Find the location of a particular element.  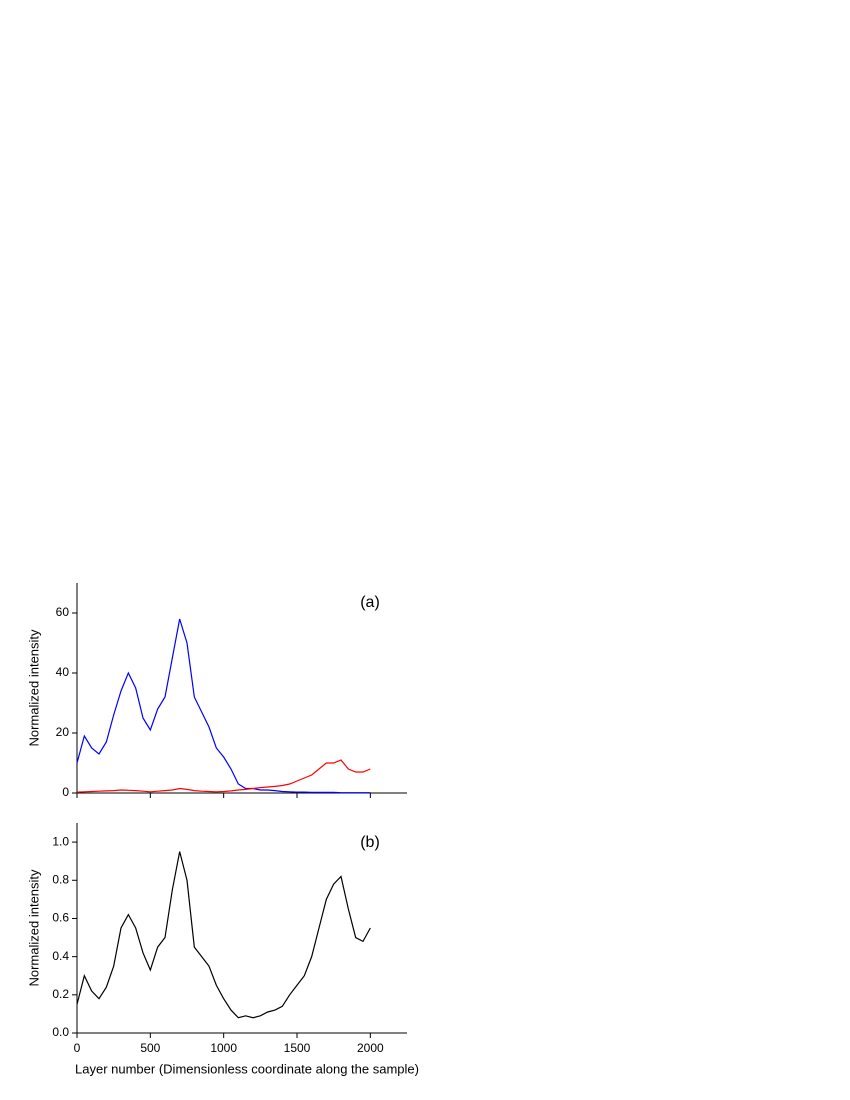

panel-label: (b) is located at coordinates (370, 842).